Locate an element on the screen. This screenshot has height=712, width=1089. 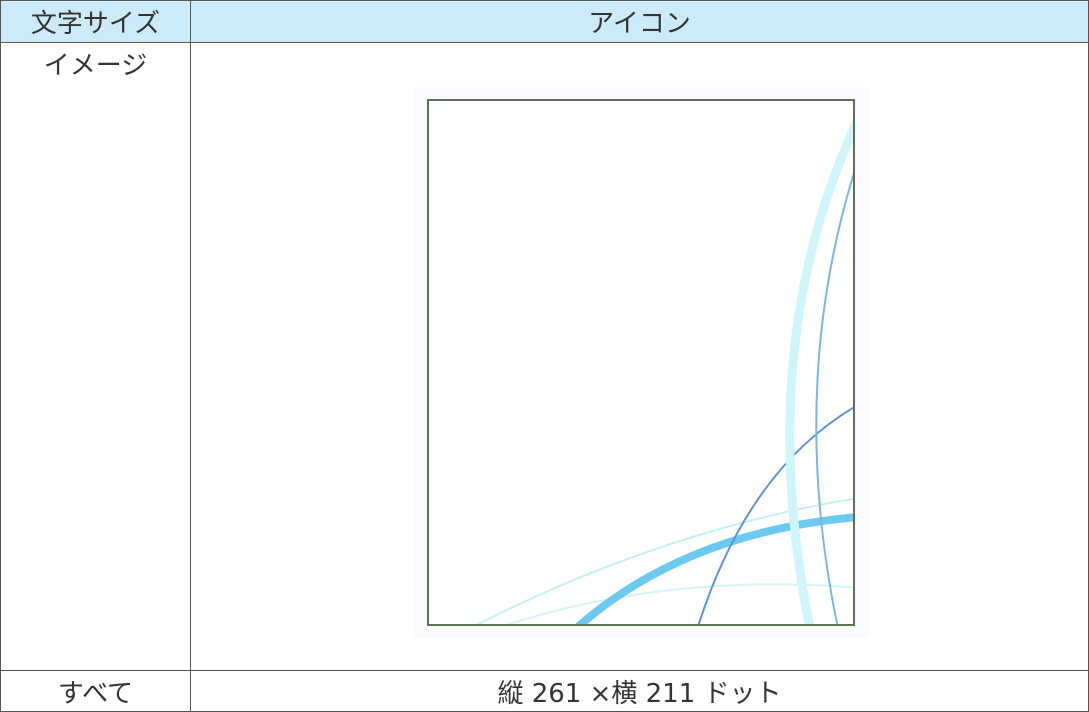
table-row: すべて 縦 261 ×横 211 ドット is located at coordinates (544, 691).